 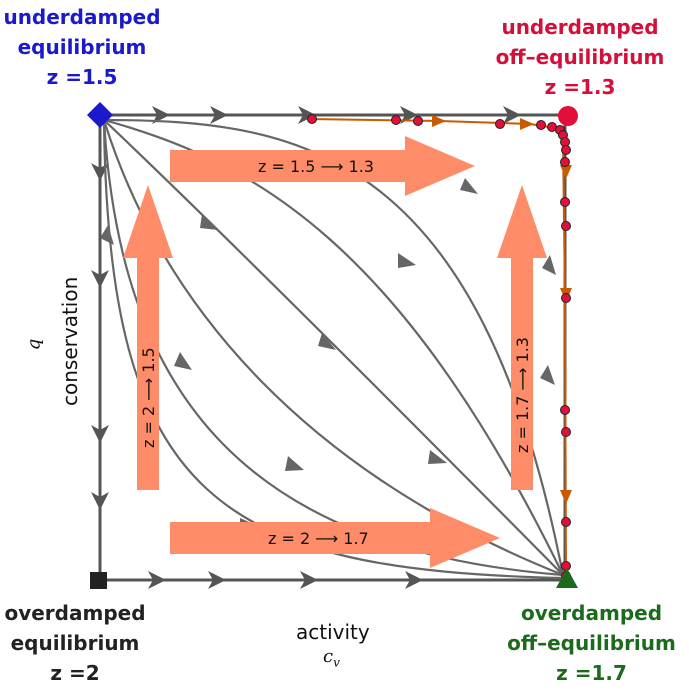 I want to click on label-line: z =2, so click(x=75, y=673).